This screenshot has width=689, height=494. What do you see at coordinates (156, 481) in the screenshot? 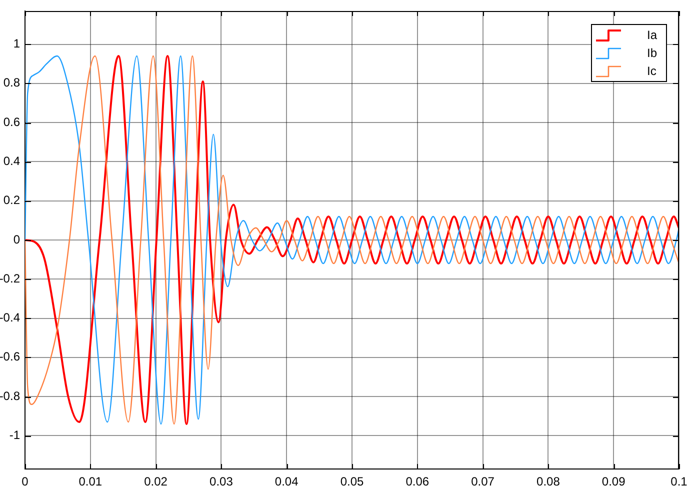
I see `x-tick-label: 0.02` at bounding box center [156, 481].